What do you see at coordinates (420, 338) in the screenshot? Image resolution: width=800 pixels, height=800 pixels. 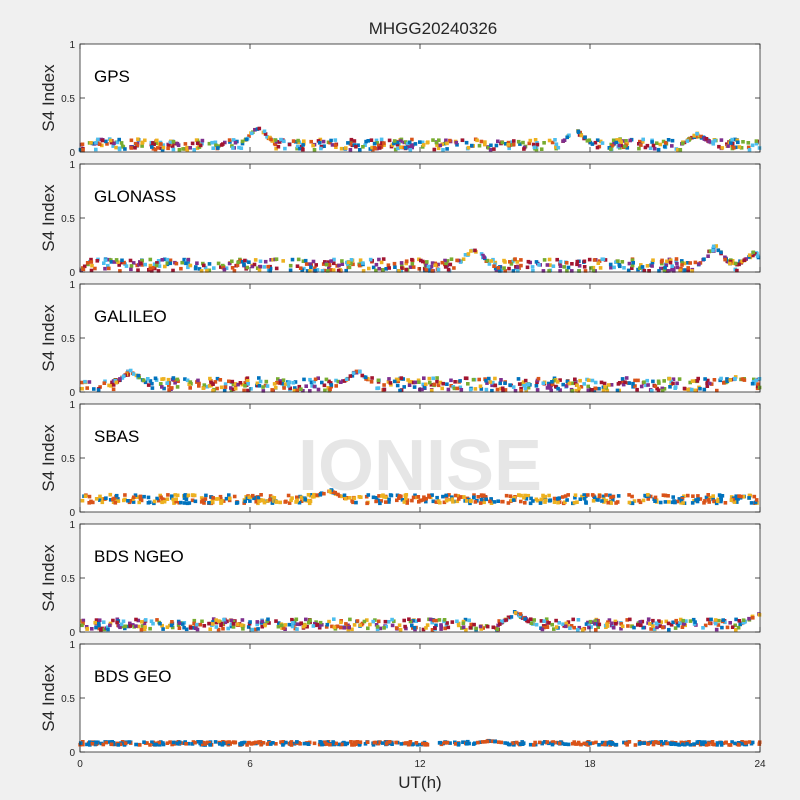 I see `plot-area` at bounding box center [420, 338].